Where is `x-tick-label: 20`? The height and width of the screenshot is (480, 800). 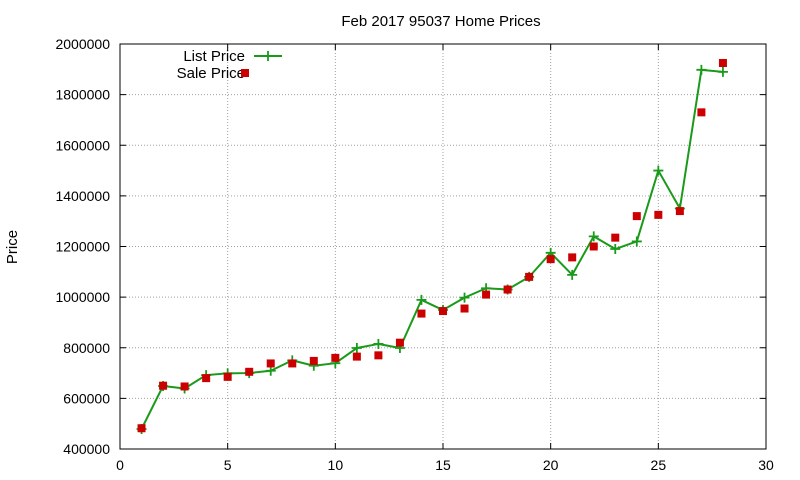
x-tick-label: 20 is located at coordinates (551, 465).